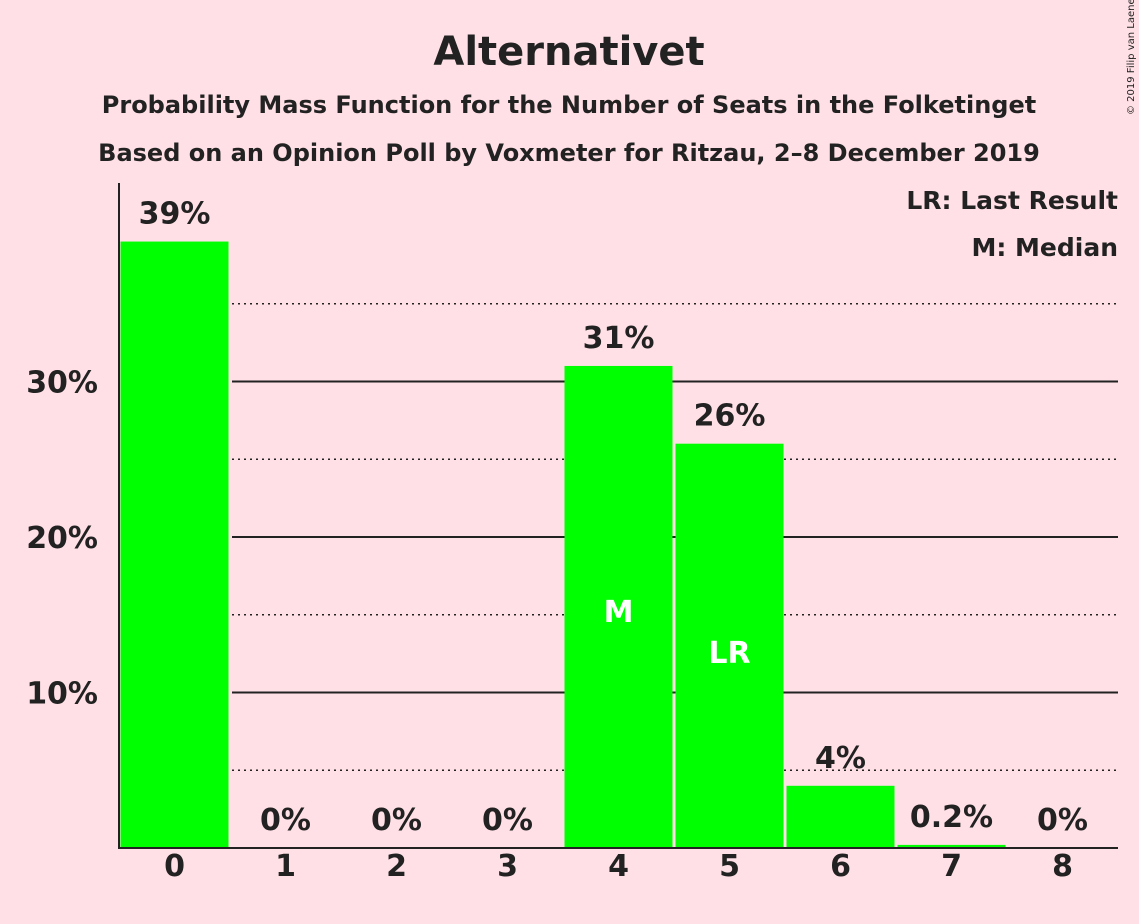 The width and height of the screenshot is (1139, 924). What do you see at coordinates (396, 866) in the screenshot?
I see `x-tick-label: 2` at bounding box center [396, 866].